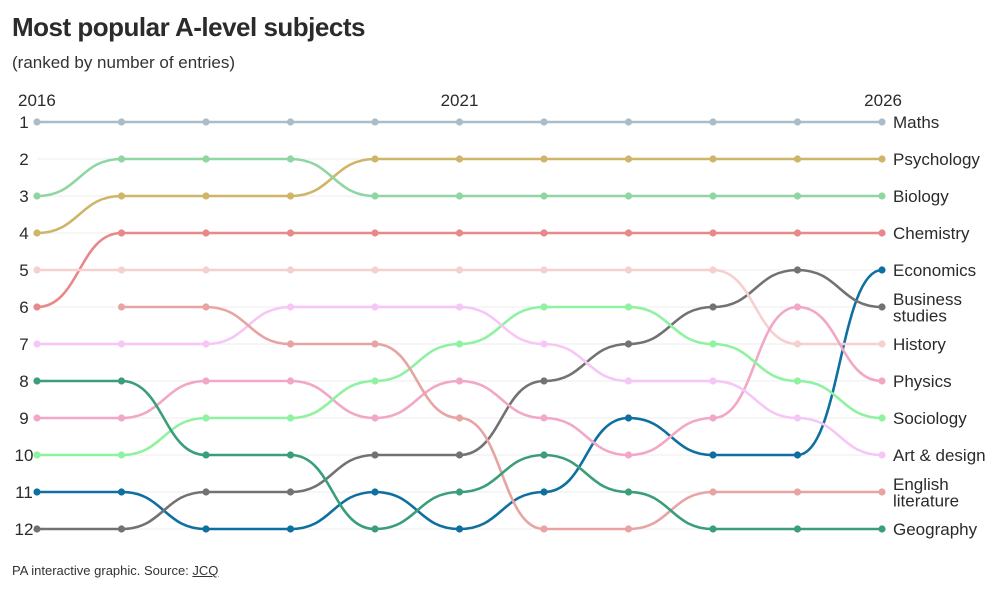  I want to click on series-label: Sociology, so click(930, 418).